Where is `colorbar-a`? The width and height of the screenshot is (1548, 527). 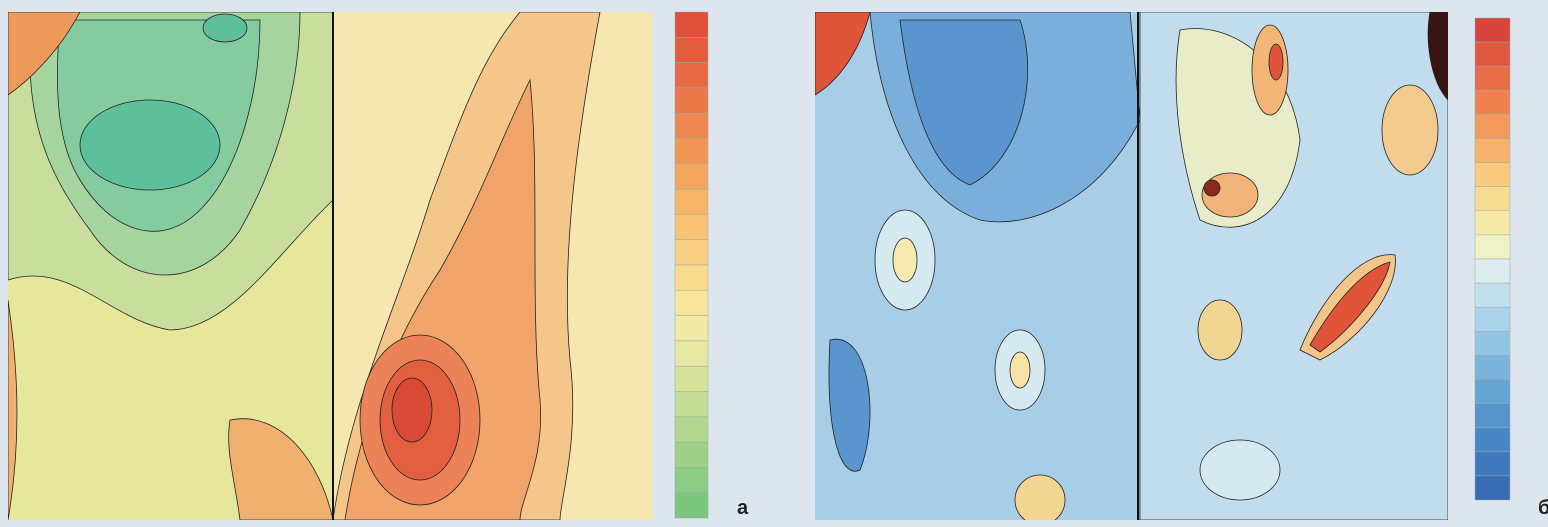
colorbar-a is located at coordinates (691, 265).